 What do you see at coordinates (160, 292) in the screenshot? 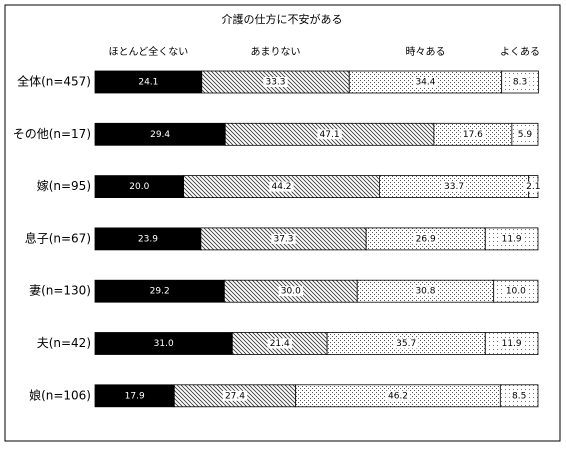
I see `value-label: 29.2` at bounding box center [160, 292].